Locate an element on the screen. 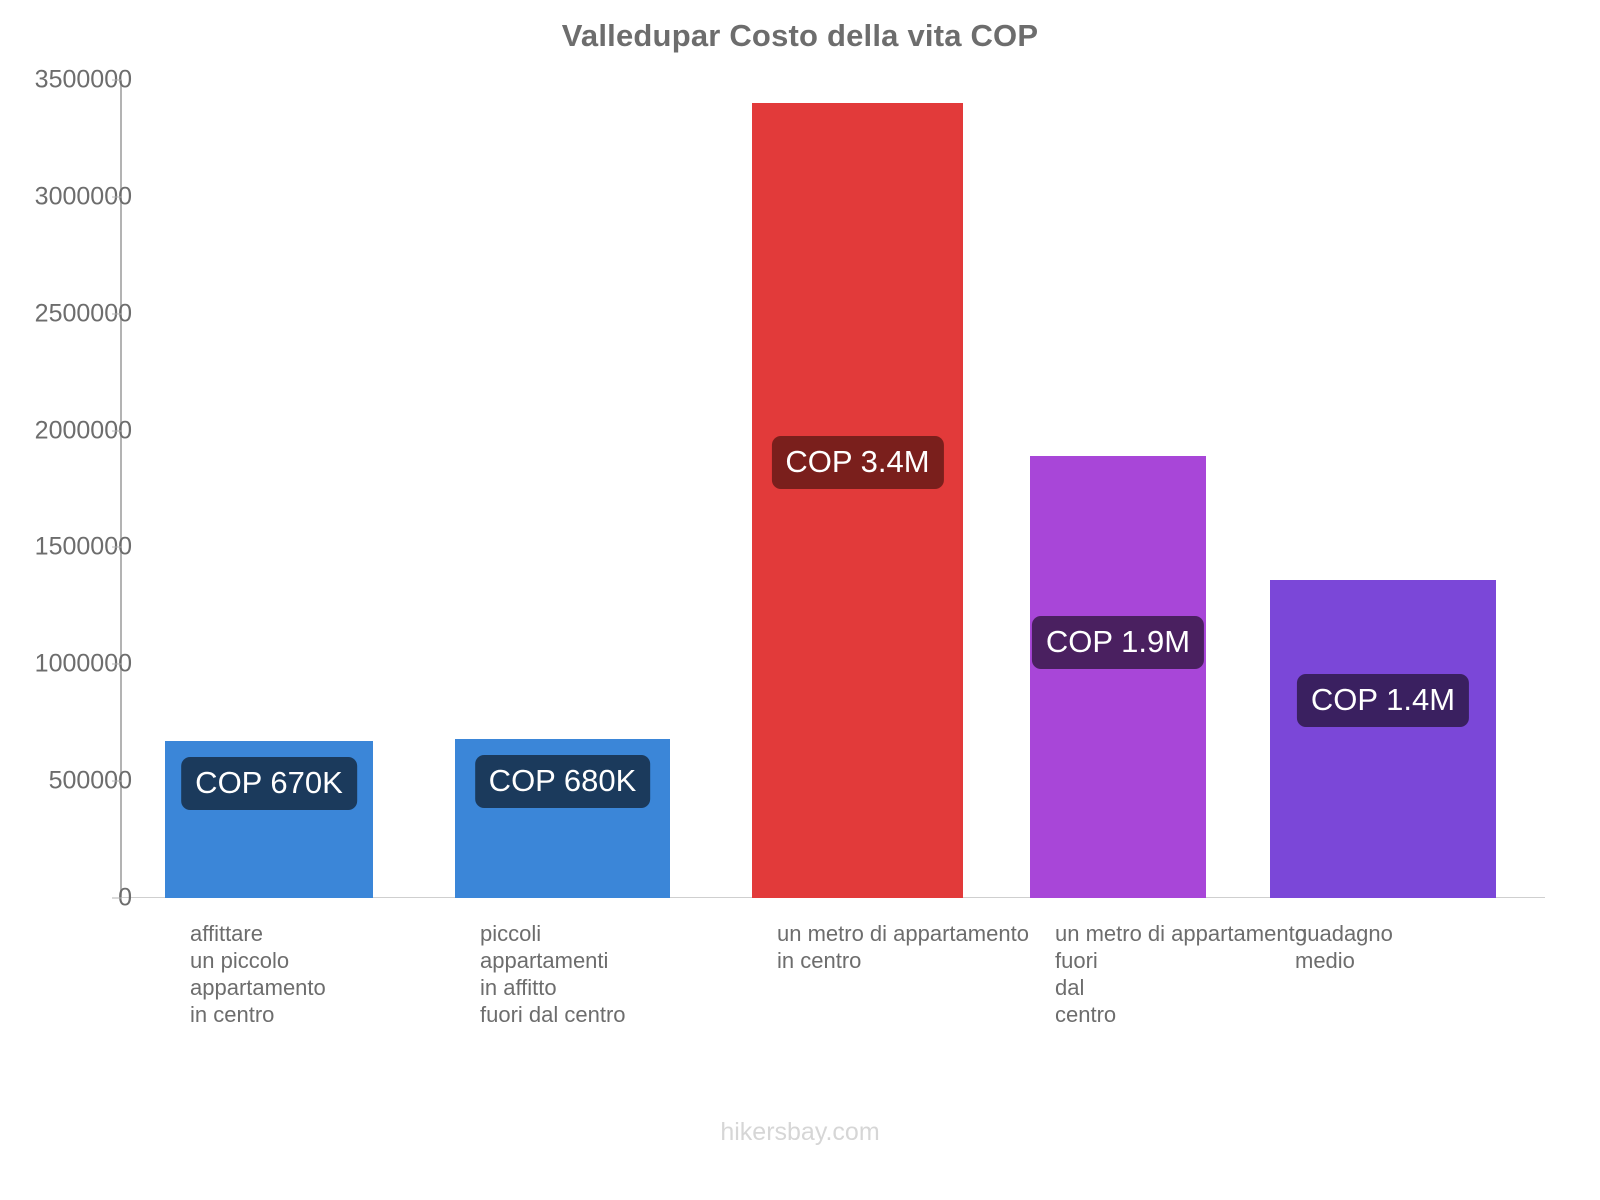 This screenshot has height=1200, width=1600. bar-3: COP 3.4M is located at coordinates (857, 500).